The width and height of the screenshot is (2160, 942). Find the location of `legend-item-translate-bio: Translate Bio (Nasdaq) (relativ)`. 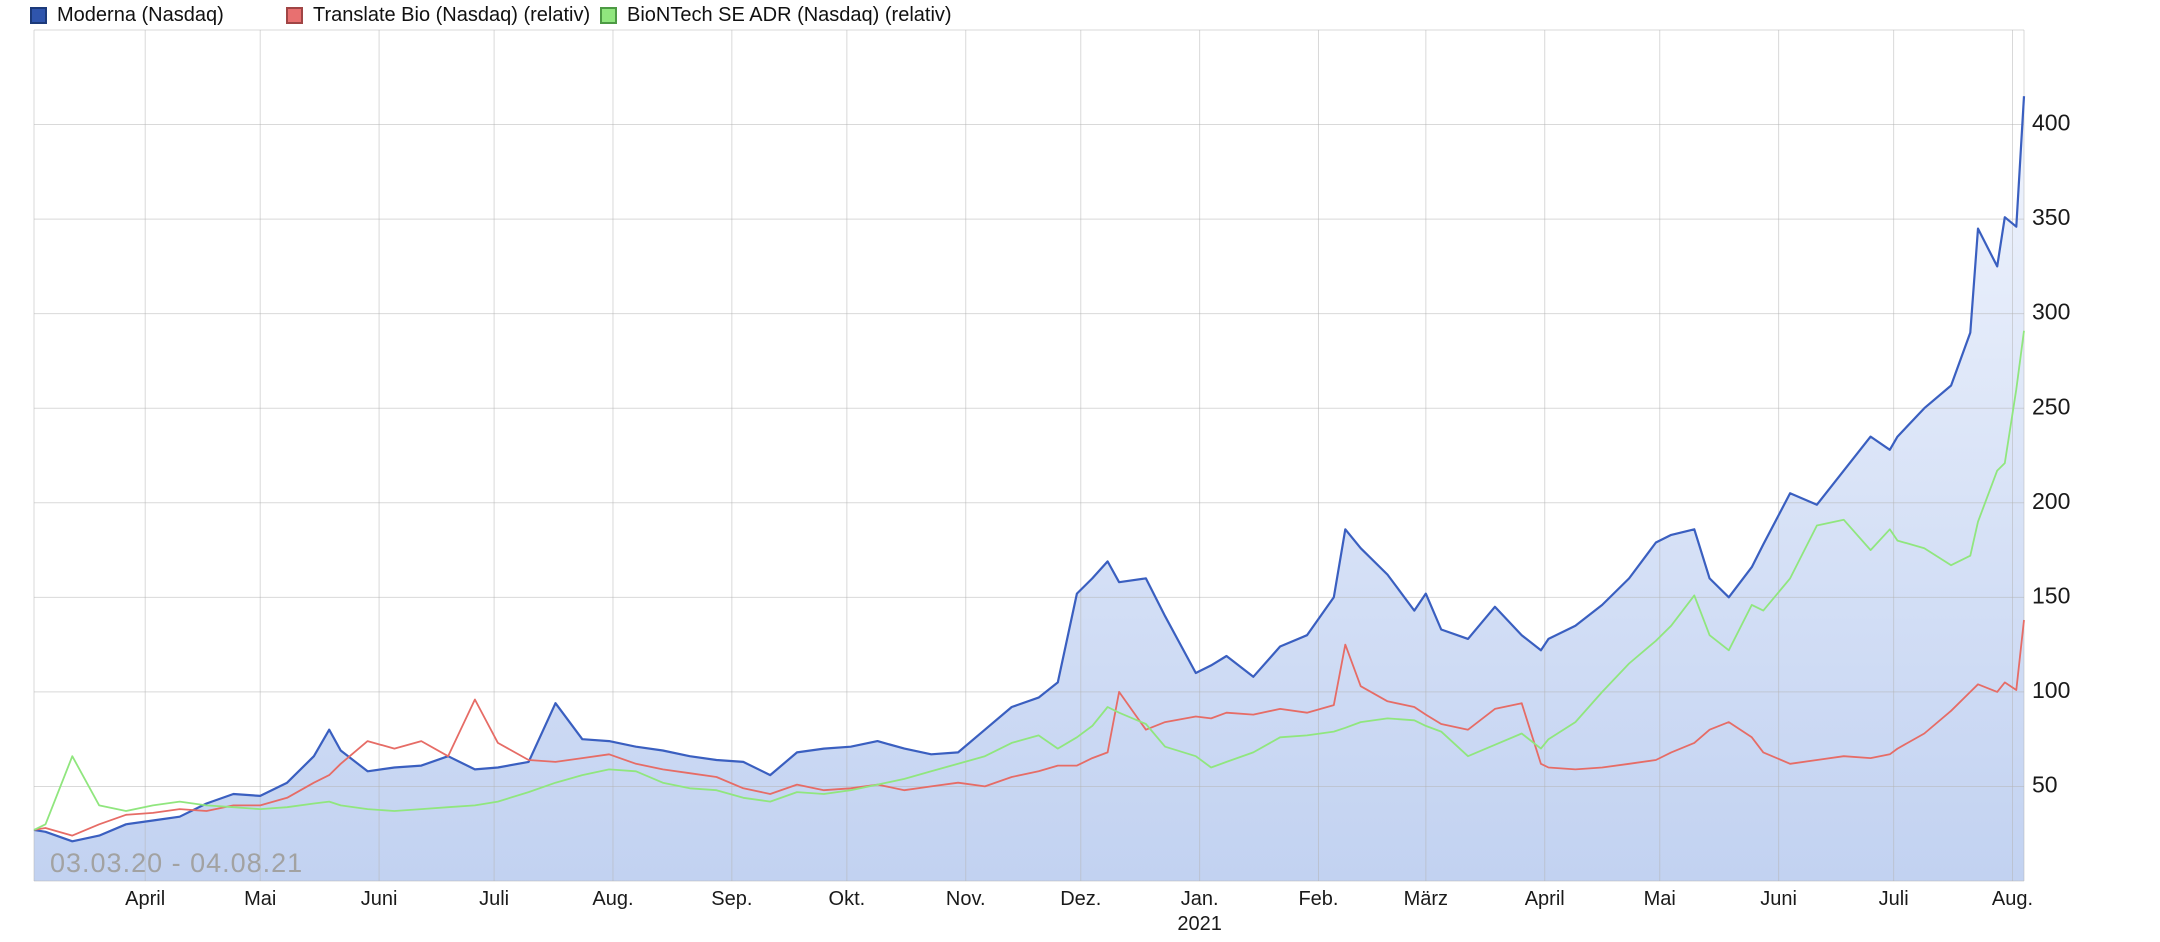

legend-item-translate-bio: Translate Bio (Nasdaq) (relativ) is located at coordinates (438, 15).